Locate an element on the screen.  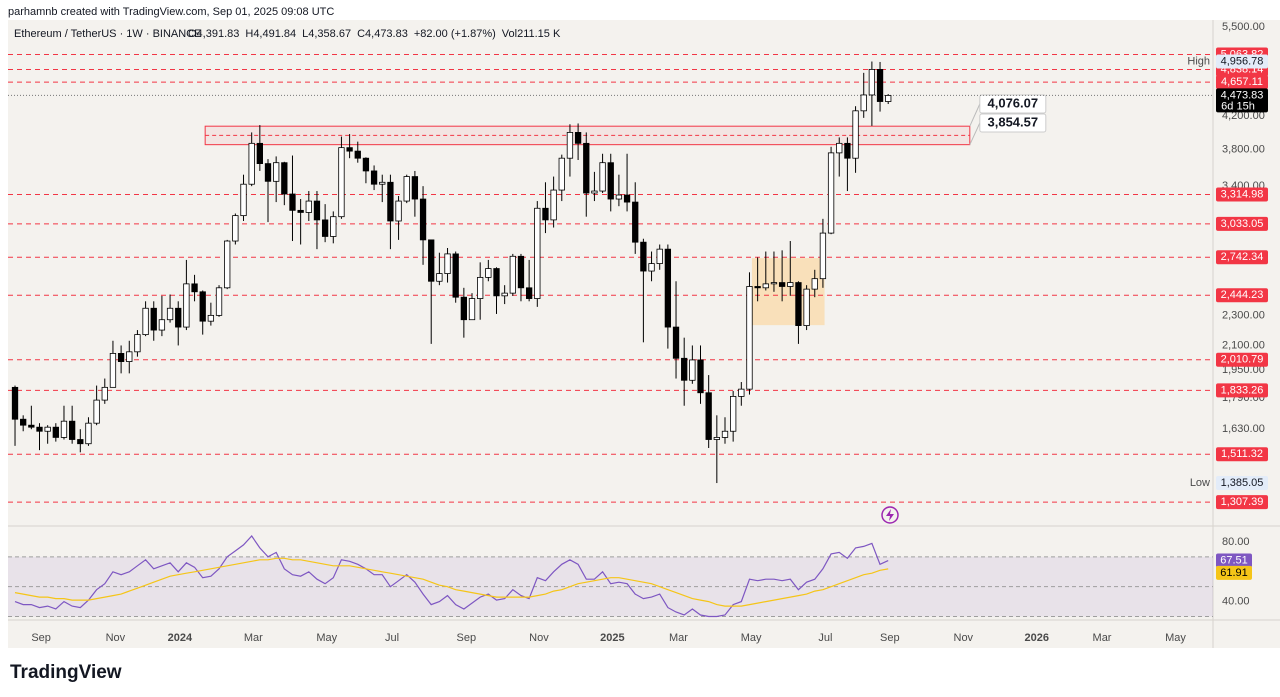
rsi-tick-label: 80.00 is located at coordinates (1236, 542).